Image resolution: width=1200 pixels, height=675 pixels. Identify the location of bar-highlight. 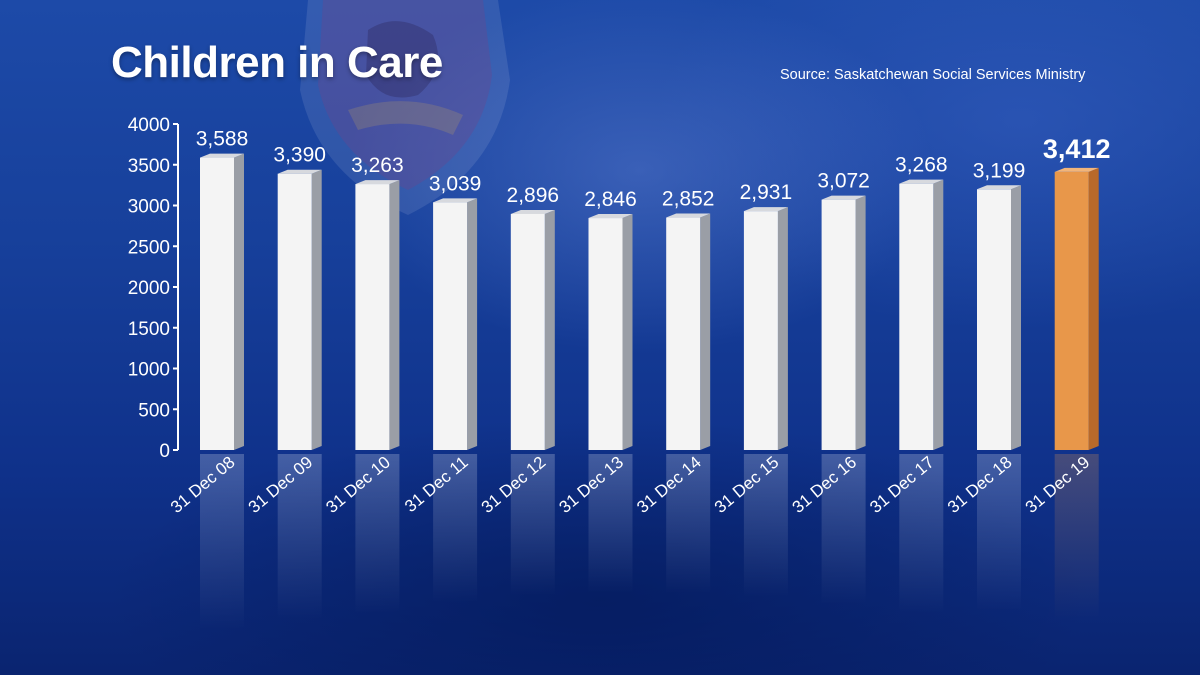
(1076, 308).